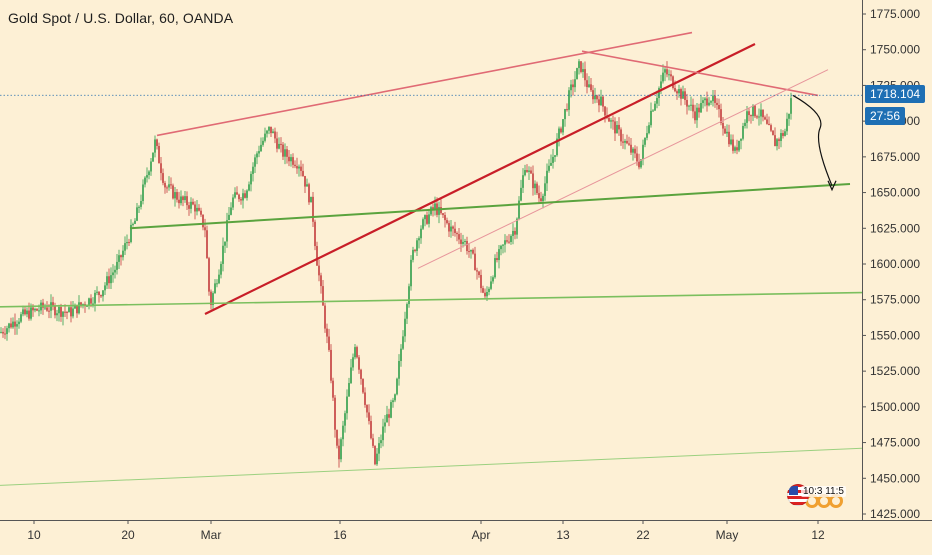 This screenshot has width=932, height=555. What do you see at coordinates (895, 94) in the screenshot?
I see `current-price-tag: 1718.104` at bounding box center [895, 94].